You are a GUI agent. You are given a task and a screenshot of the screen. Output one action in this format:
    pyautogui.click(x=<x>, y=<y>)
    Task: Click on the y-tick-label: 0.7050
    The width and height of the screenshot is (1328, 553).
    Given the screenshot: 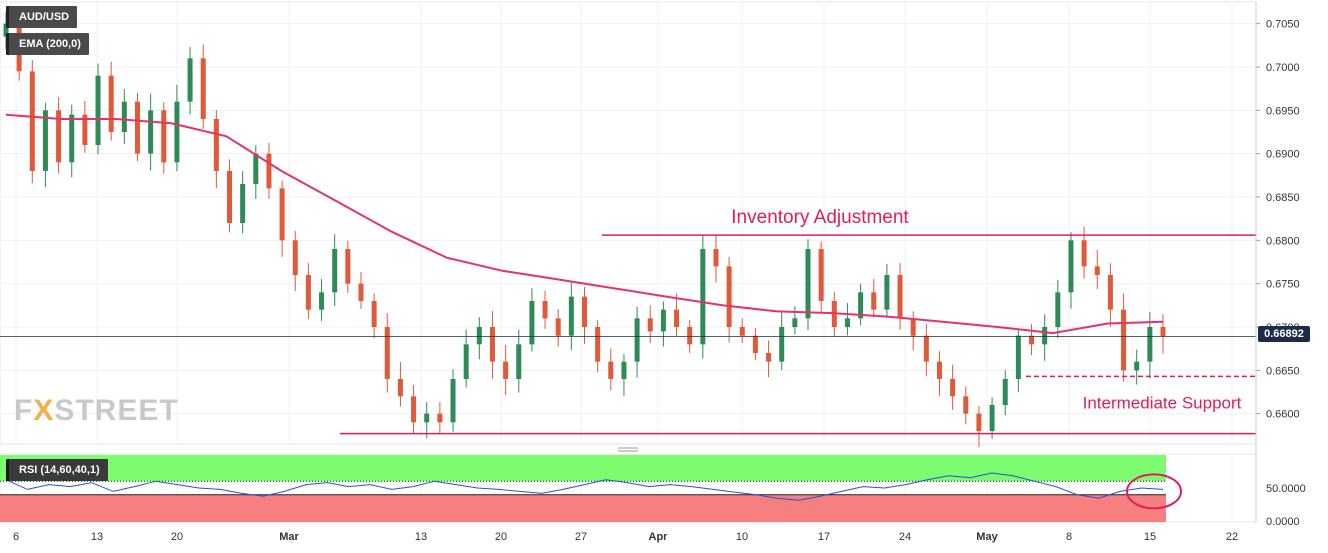 What is the action you would take?
    pyautogui.click(x=1283, y=25)
    